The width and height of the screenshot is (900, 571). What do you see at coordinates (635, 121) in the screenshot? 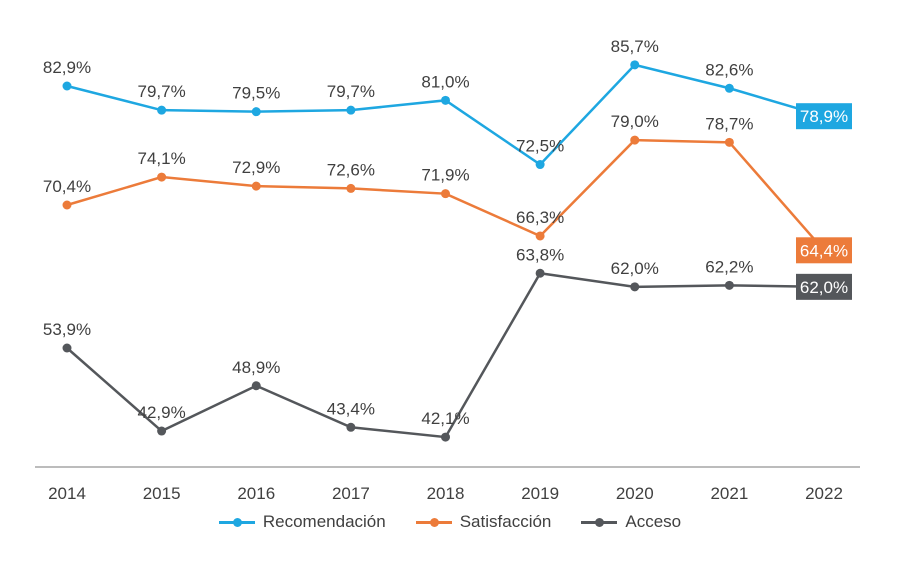
I see `data-label: 79,0%` at bounding box center [635, 121].